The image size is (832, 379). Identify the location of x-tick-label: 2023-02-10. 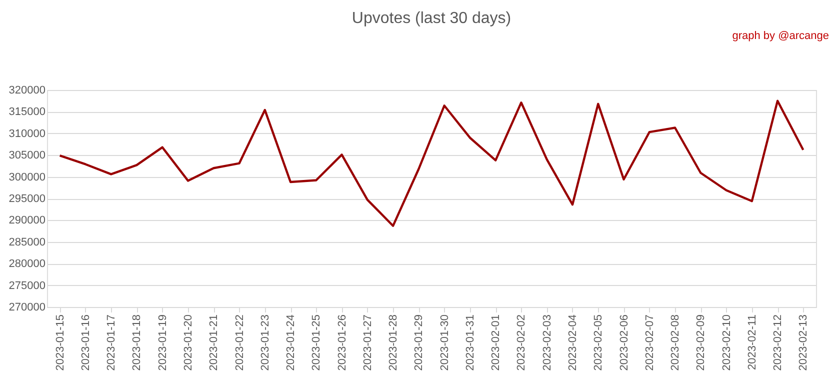
(726, 342).